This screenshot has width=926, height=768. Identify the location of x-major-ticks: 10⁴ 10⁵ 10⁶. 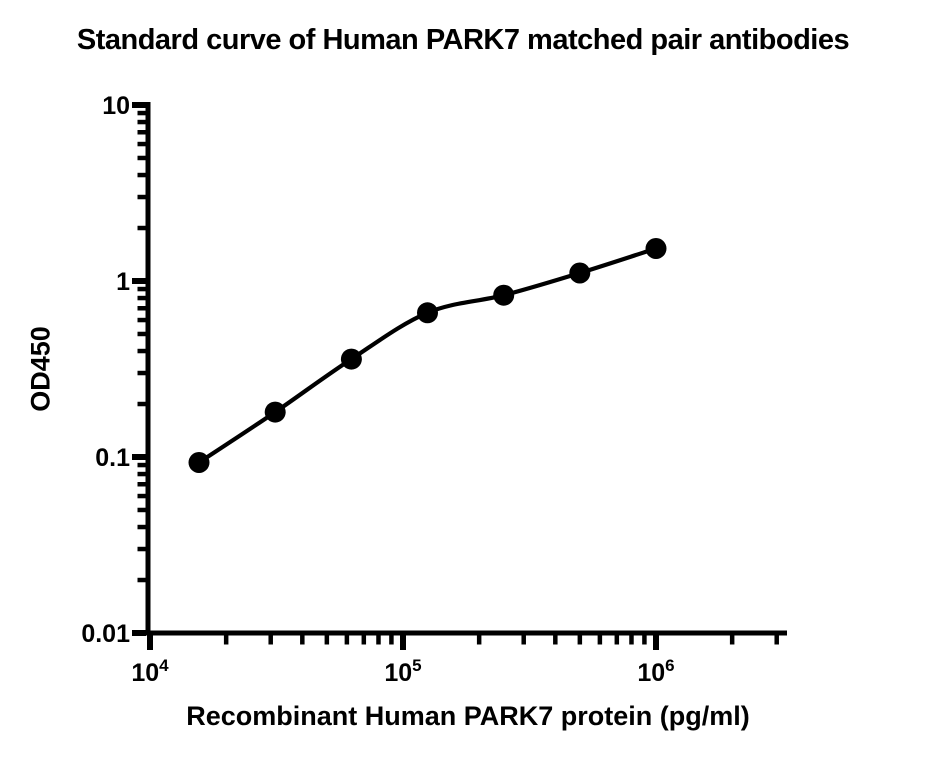
(403, 661).